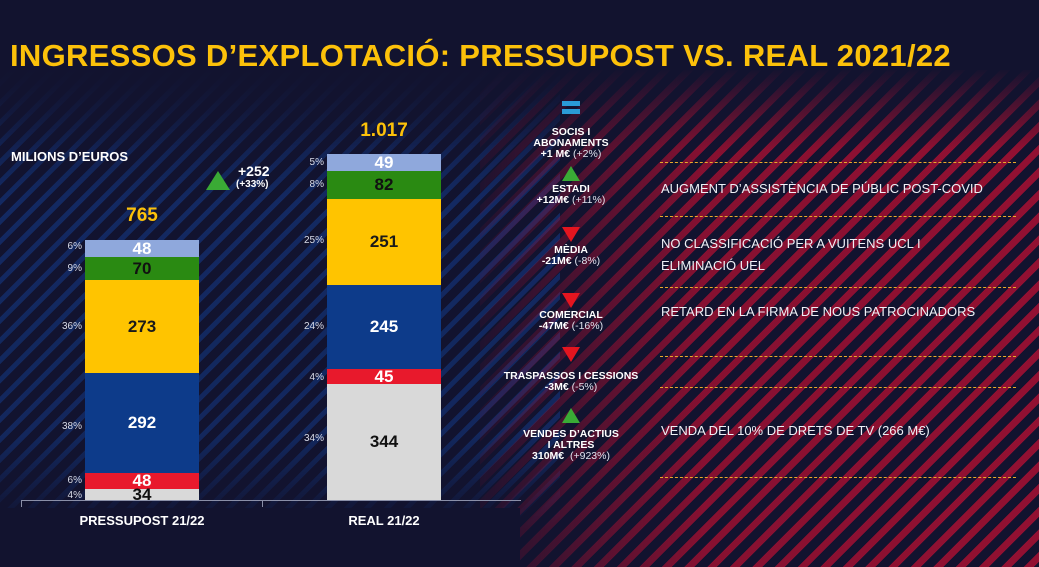  Describe the element at coordinates (142, 494) in the screenshot. I see `bar-segment: 34` at that location.